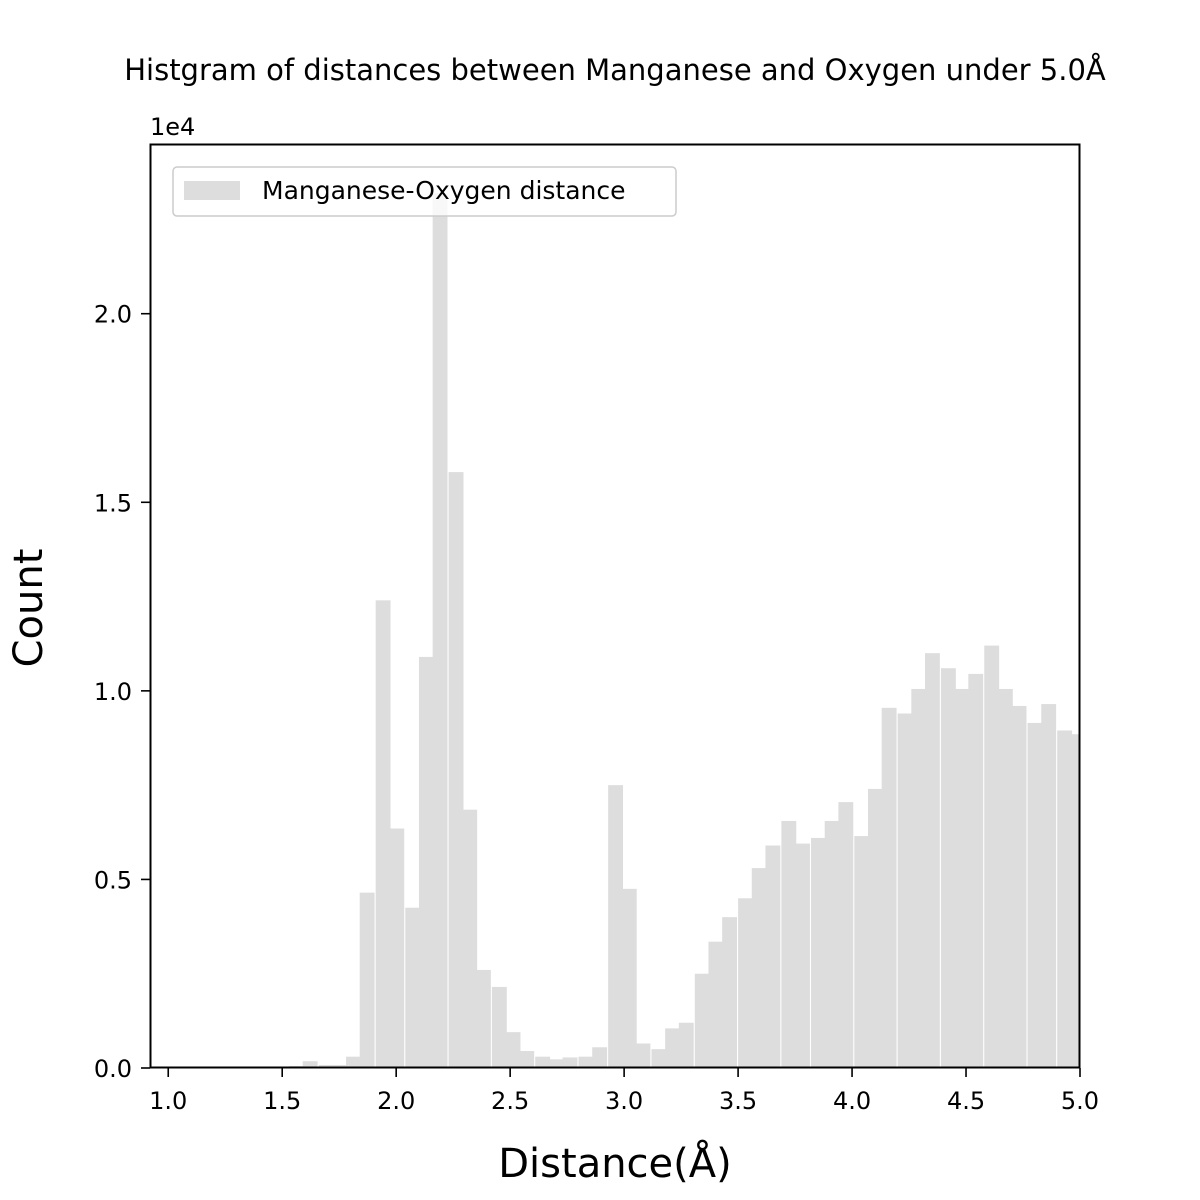  I want to click on x-tick-label: 3.5, so click(738, 1101).